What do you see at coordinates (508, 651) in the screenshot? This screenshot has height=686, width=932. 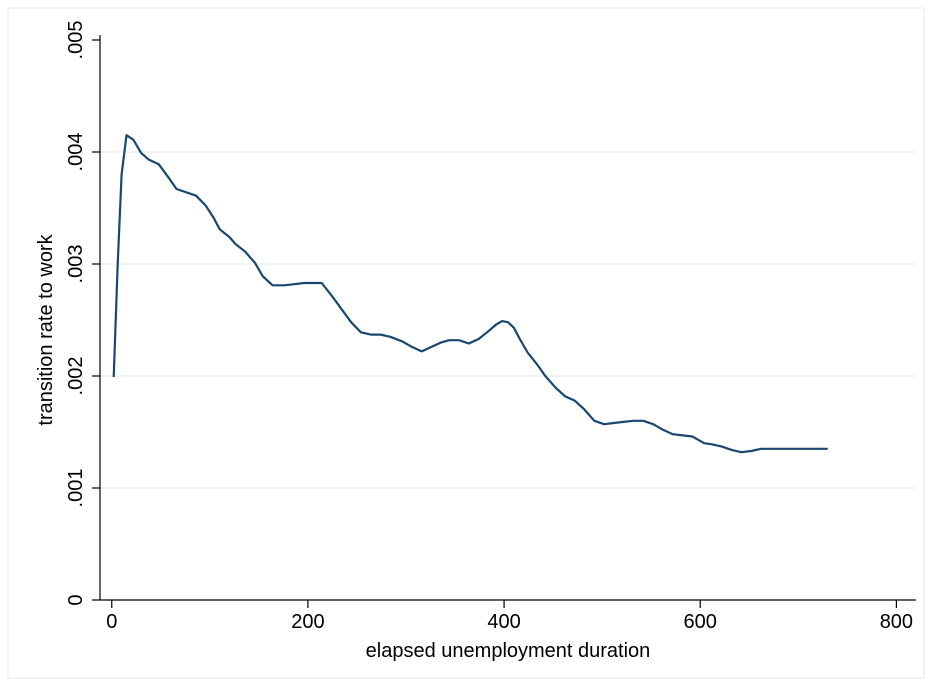 I see `x-axis-title: elapsed unemployment duration` at bounding box center [508, 651].